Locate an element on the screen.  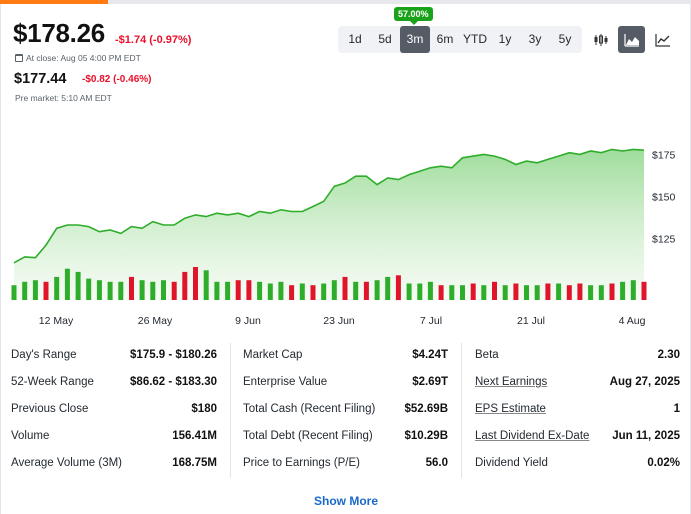
stat-value: 56.0 is located at coordinates (436, 463).